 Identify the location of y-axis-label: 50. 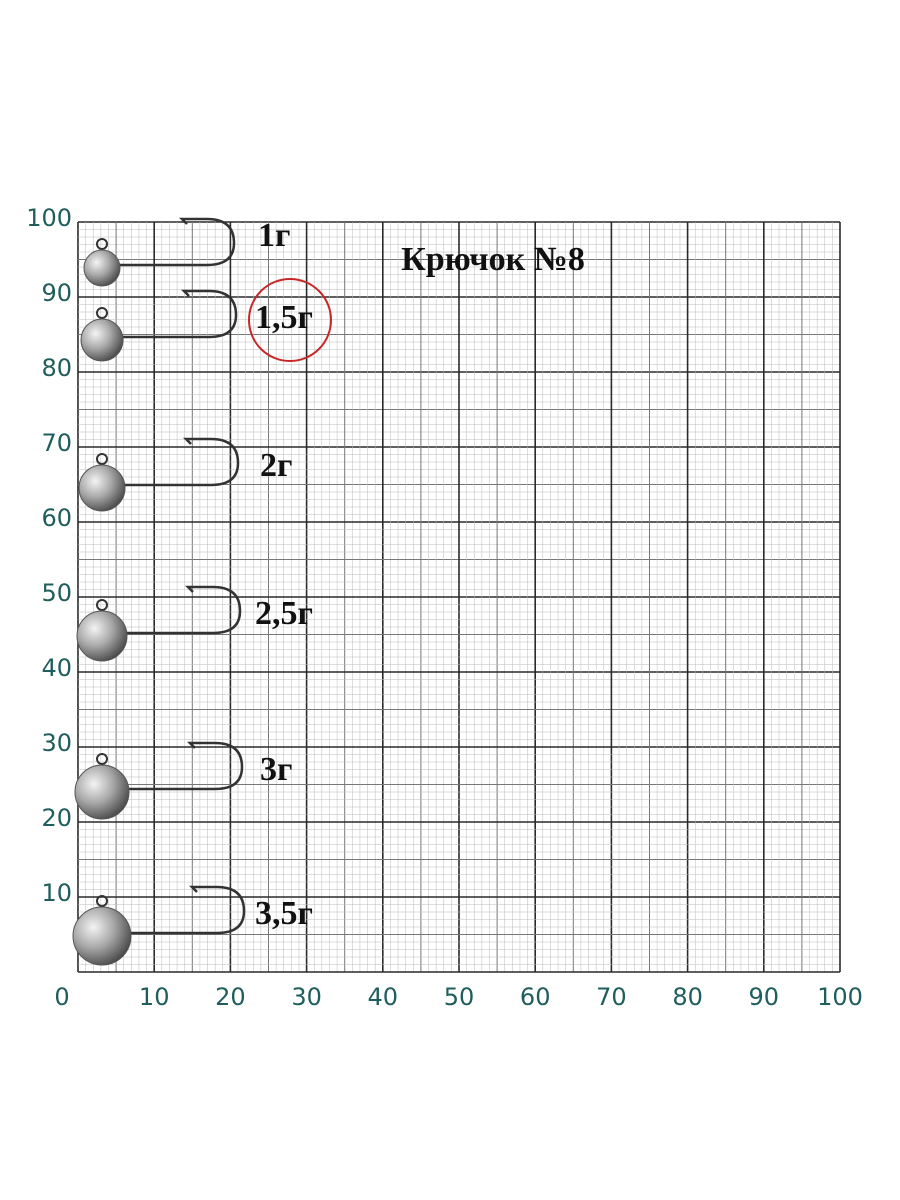
(56, 593).